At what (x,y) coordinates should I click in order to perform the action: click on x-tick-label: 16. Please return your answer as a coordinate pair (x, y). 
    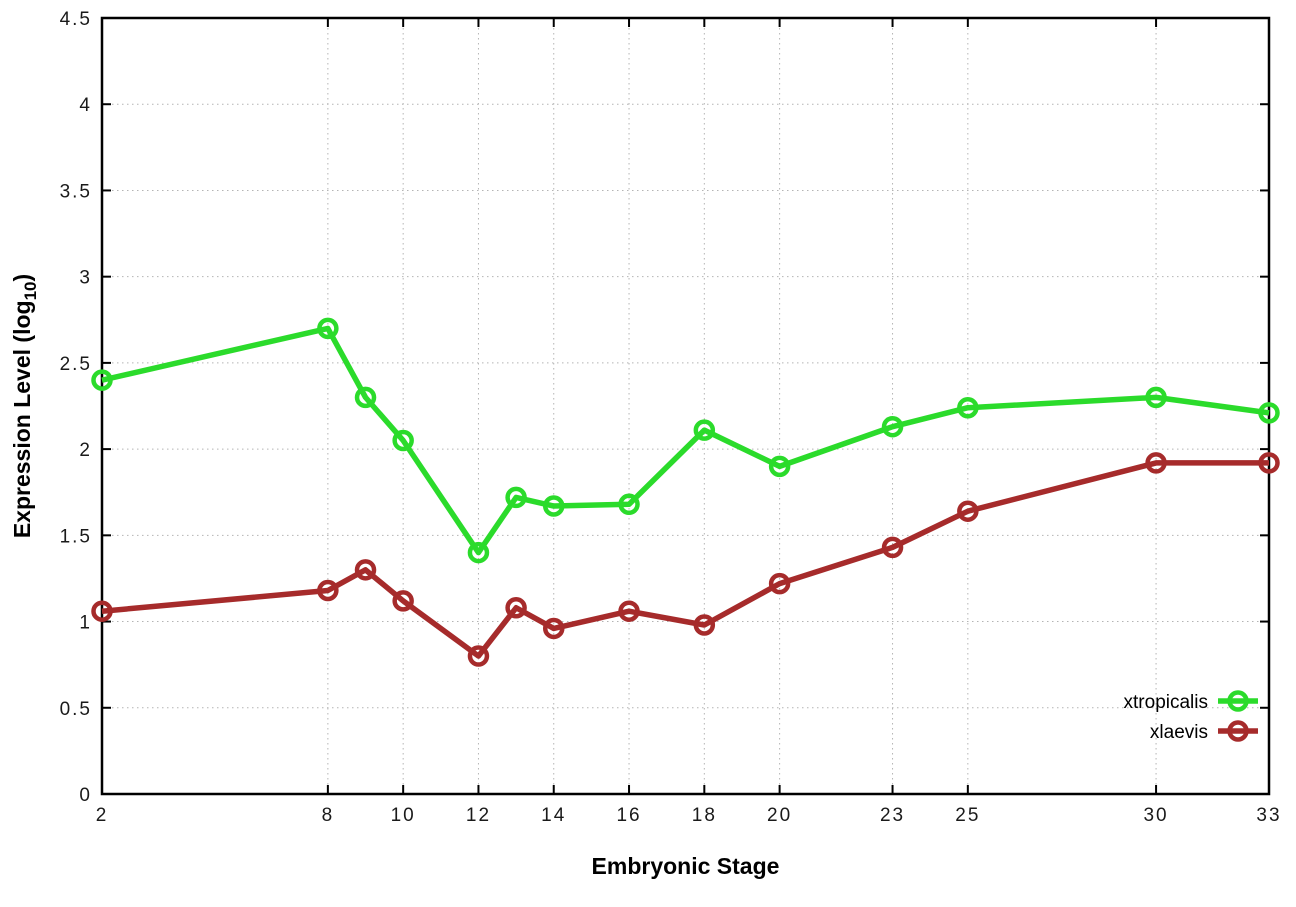
    Looking at the image, I should click on (628, 815).